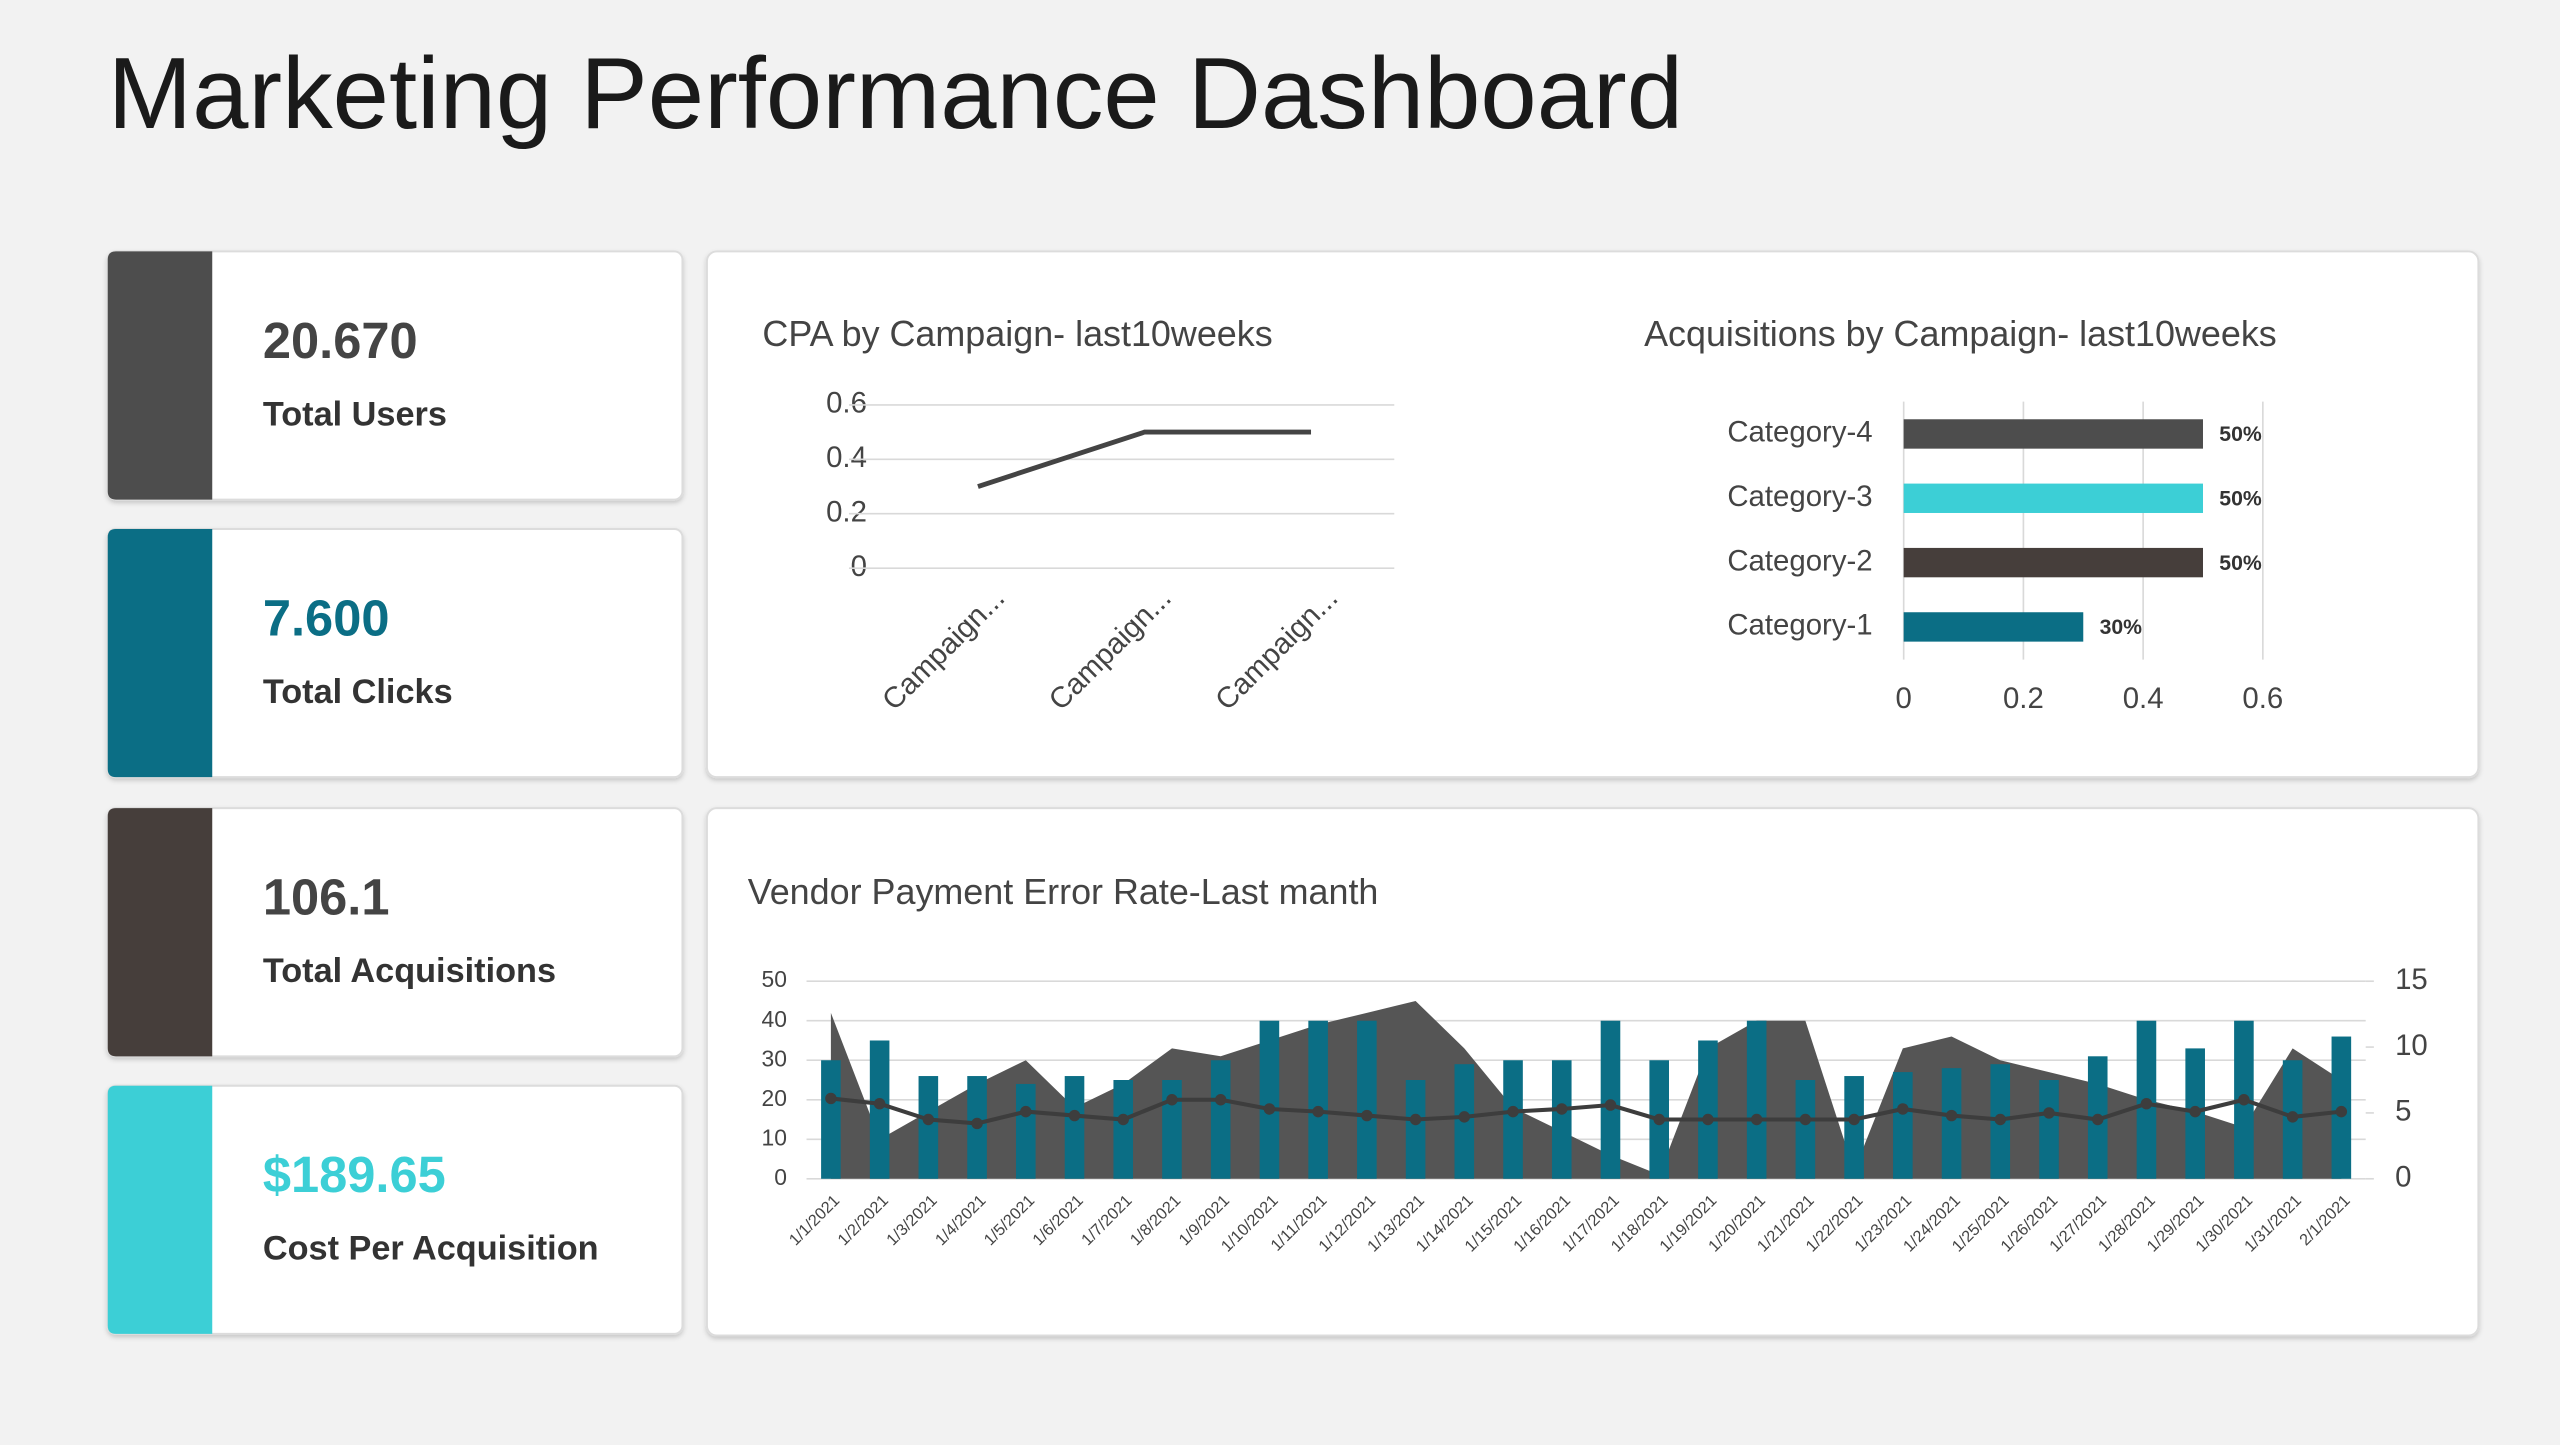 This screenshot has height=1445, width=2560. What do you see at coordinates (846, 403) in the screenshot?
I see `y-tick-label: 0.6` at bounding box center [846, 403].